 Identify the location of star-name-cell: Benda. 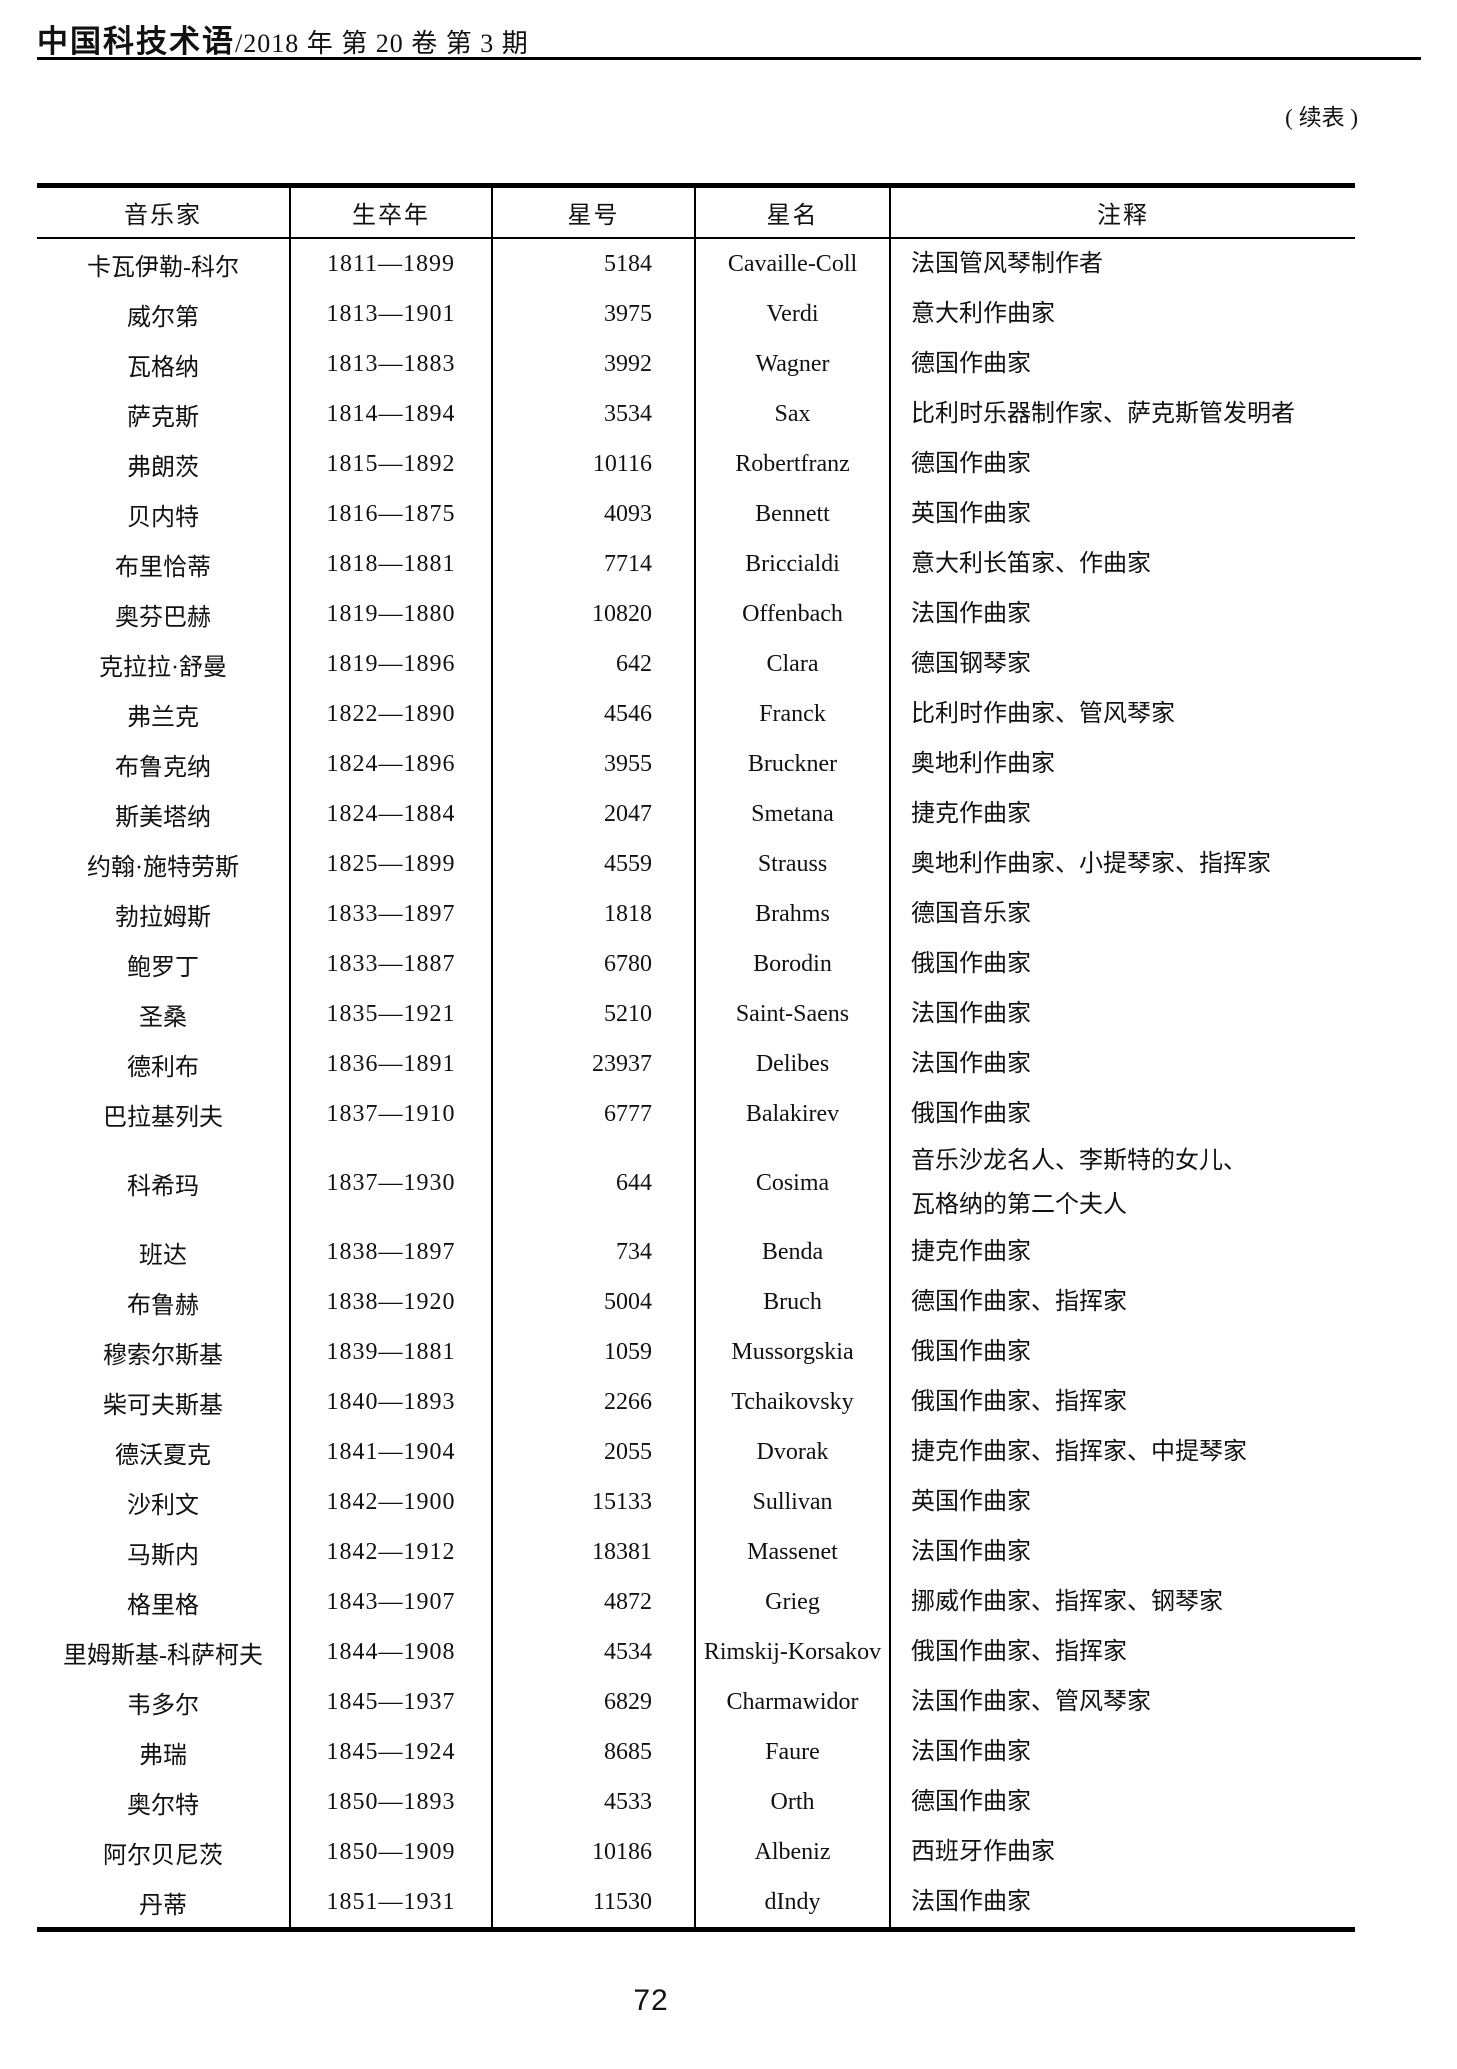
(793, 1252).